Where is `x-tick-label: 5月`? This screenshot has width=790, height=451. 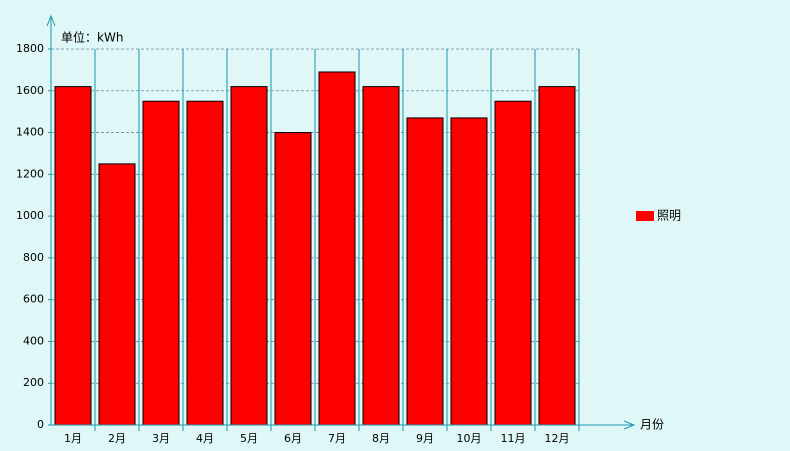 x-tick-label: 5月 is located at coordinates (249, 438).